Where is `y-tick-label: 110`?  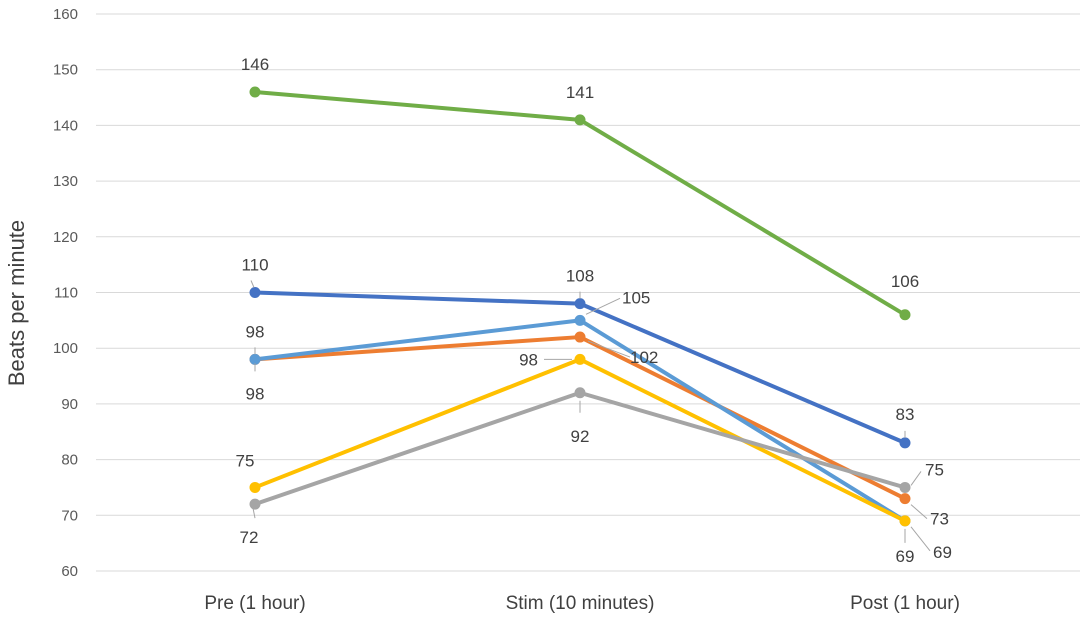
y-tick-label: 110 is located at coordinates (66, 293).